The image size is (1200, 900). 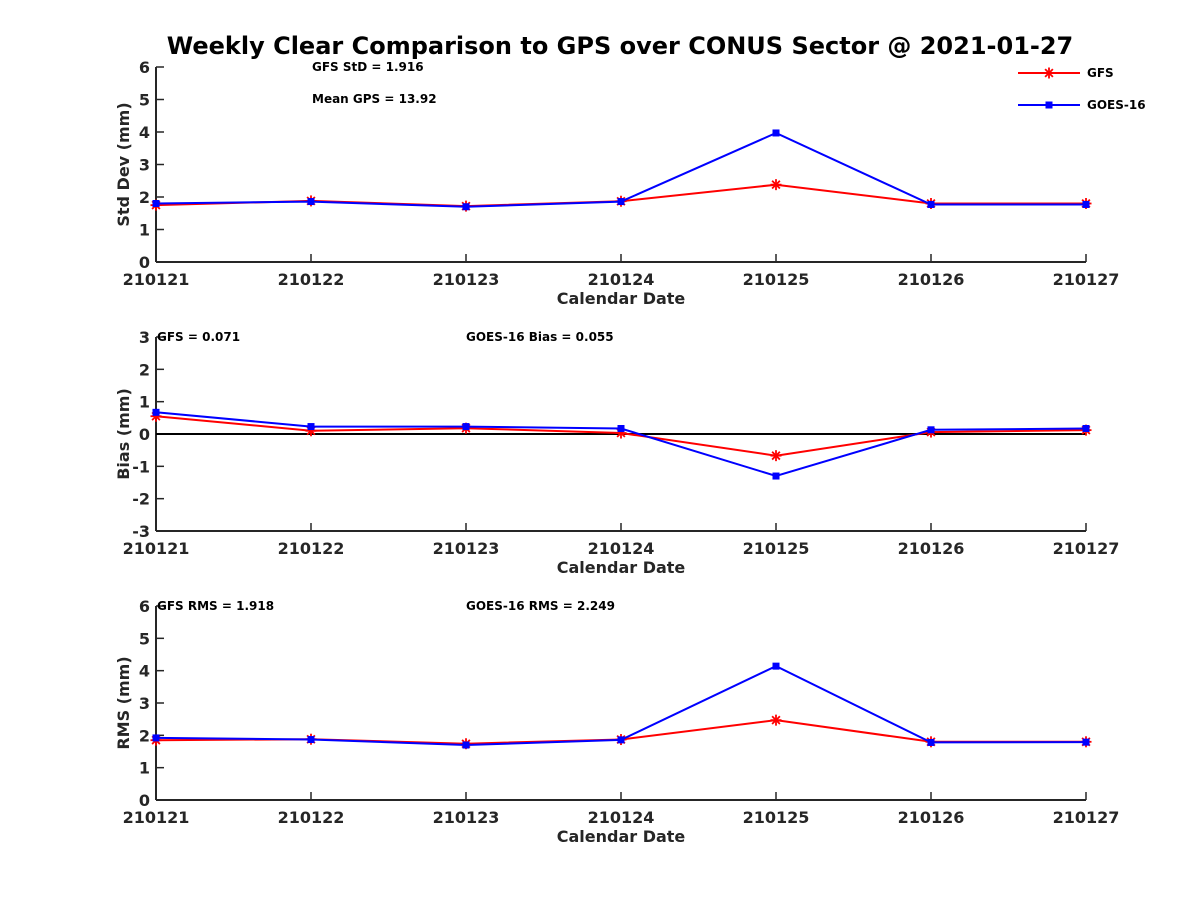 I want to click on y-tick-label: -3, so click(x=141, y=531).